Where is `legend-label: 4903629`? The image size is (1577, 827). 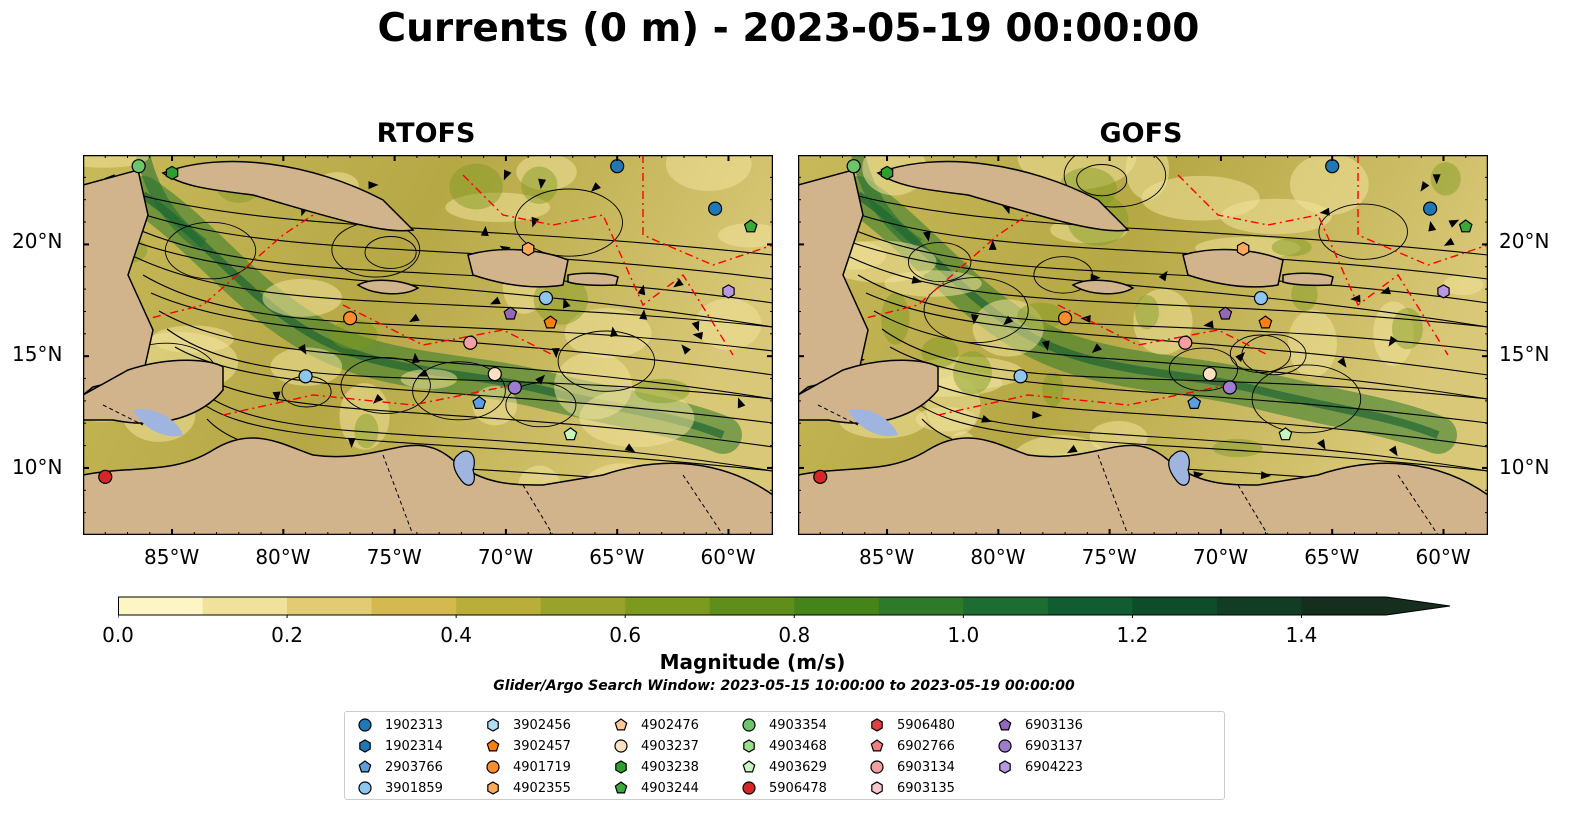
legend-label: 4903629 is located at coordinates (798, 767).